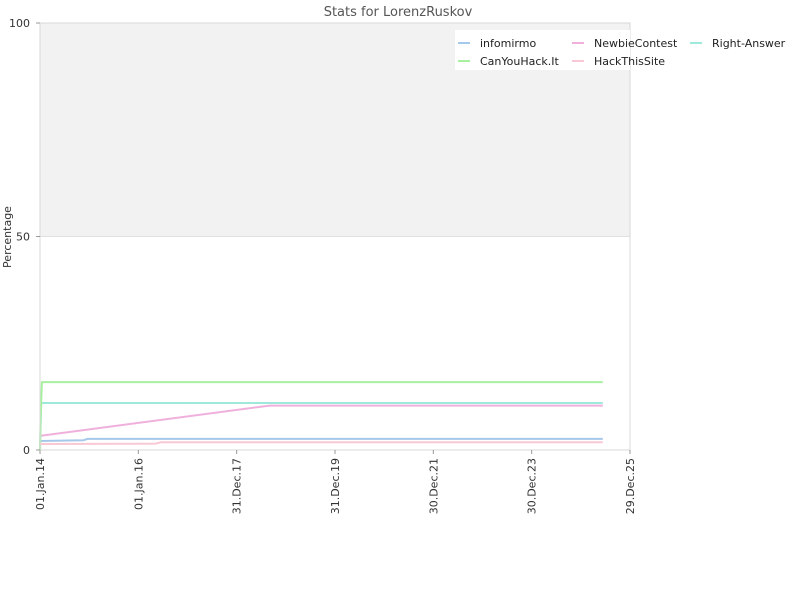  I want to click on legend-label-infomirmo: infomirmo, so click(508, 43).